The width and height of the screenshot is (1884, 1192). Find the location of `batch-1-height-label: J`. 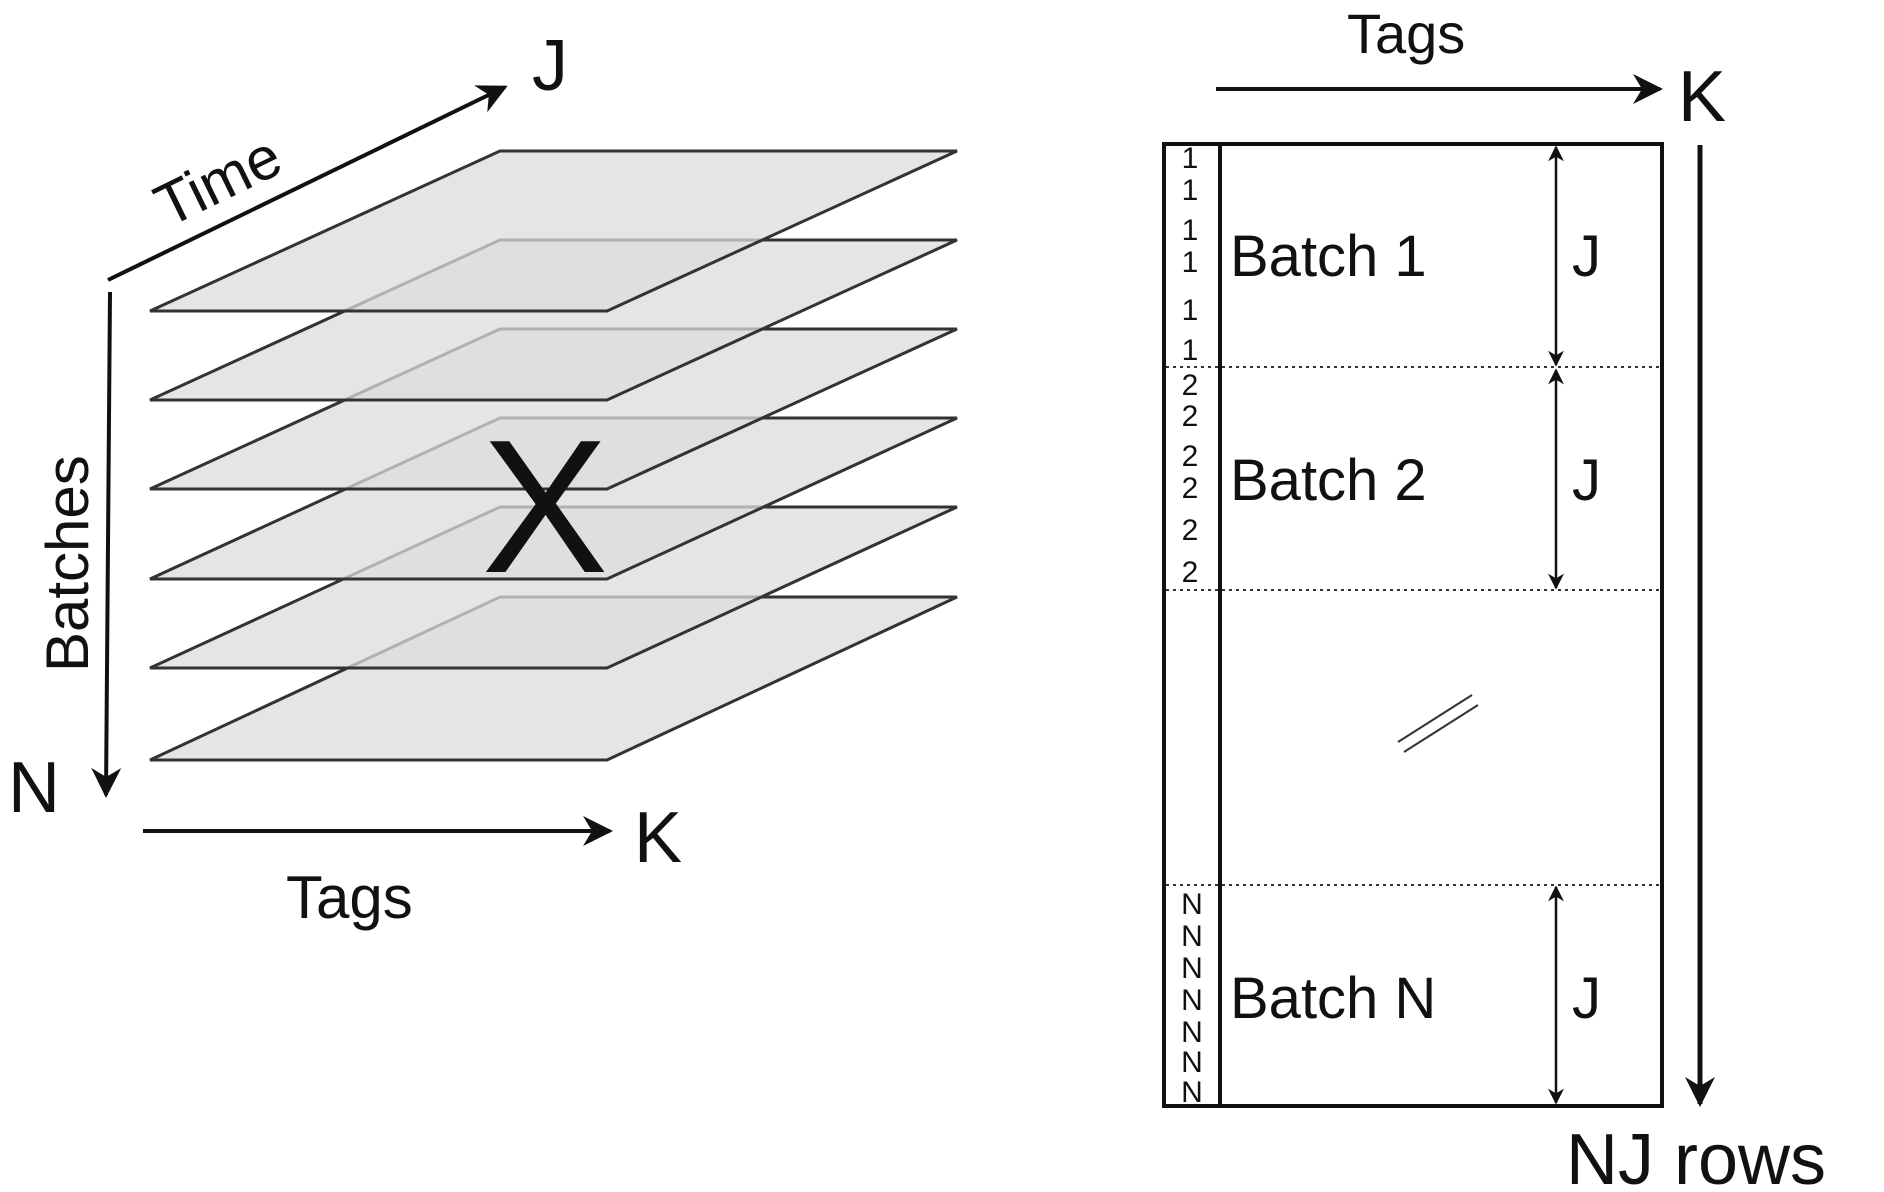

batch-1-height-label: J is located at coordinates (1586, 256).